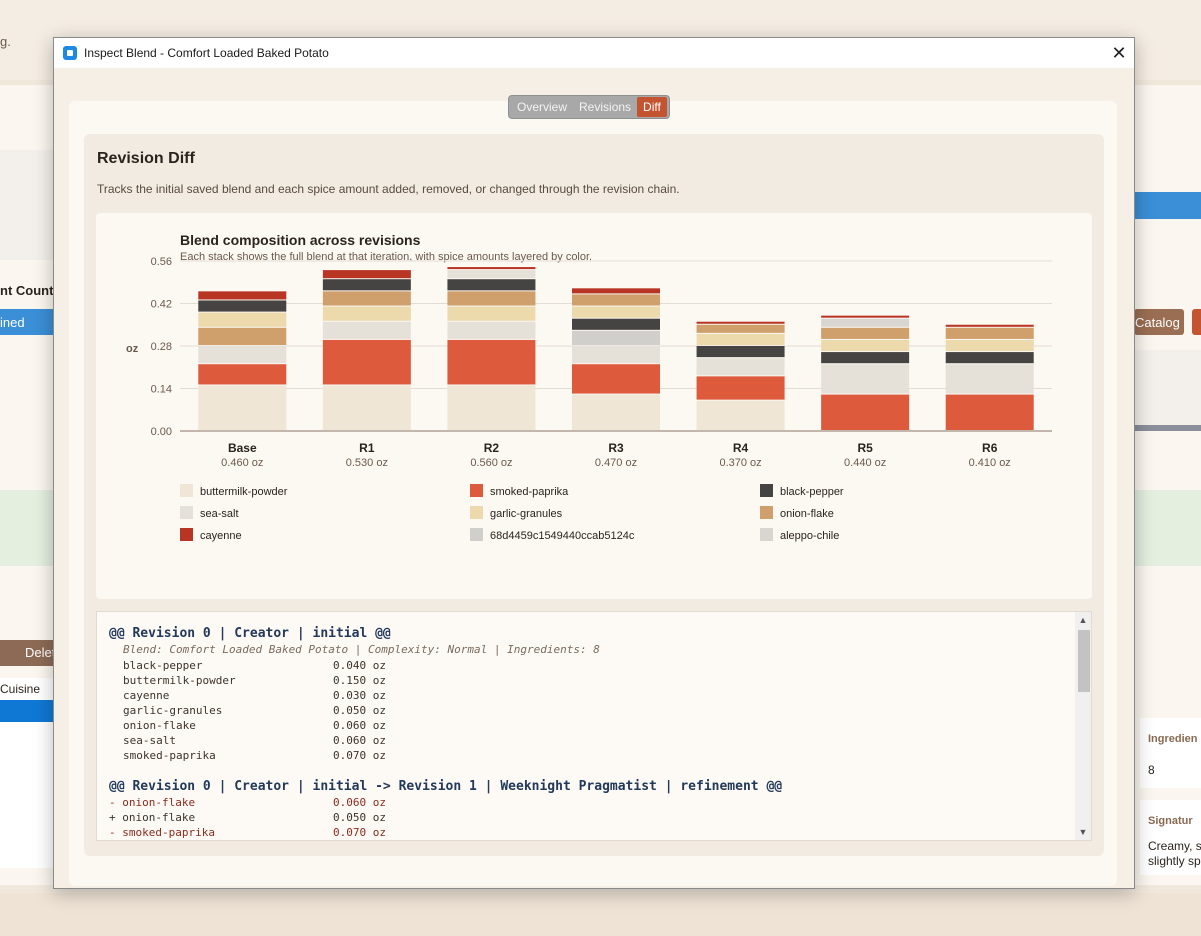 This screenshot has height=936, width=1201. What do you see at coordinates (161, 347) in the screenshot?
I see `y-tick-label: 0.28` at bounding box center [161, 347].